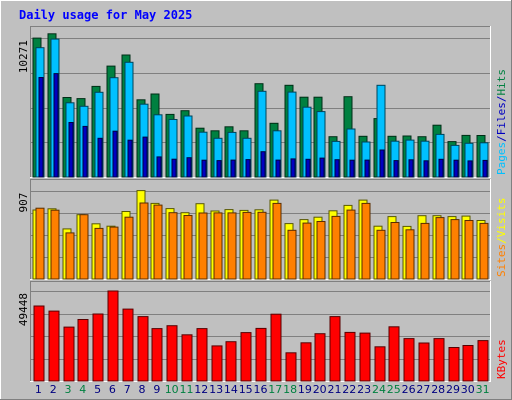 This screenshot has width=512, height=400. What do you see at coordinates (379, 389) in the screenshot?
I see `x-tick-label-day-24: 24` at bounding box center [379, 389].